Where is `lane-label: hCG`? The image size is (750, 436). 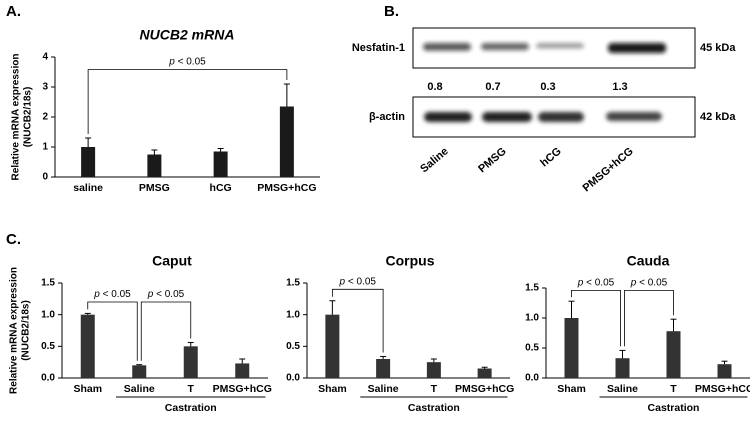 lane-label: hCG is located at coordinates (551, 157).